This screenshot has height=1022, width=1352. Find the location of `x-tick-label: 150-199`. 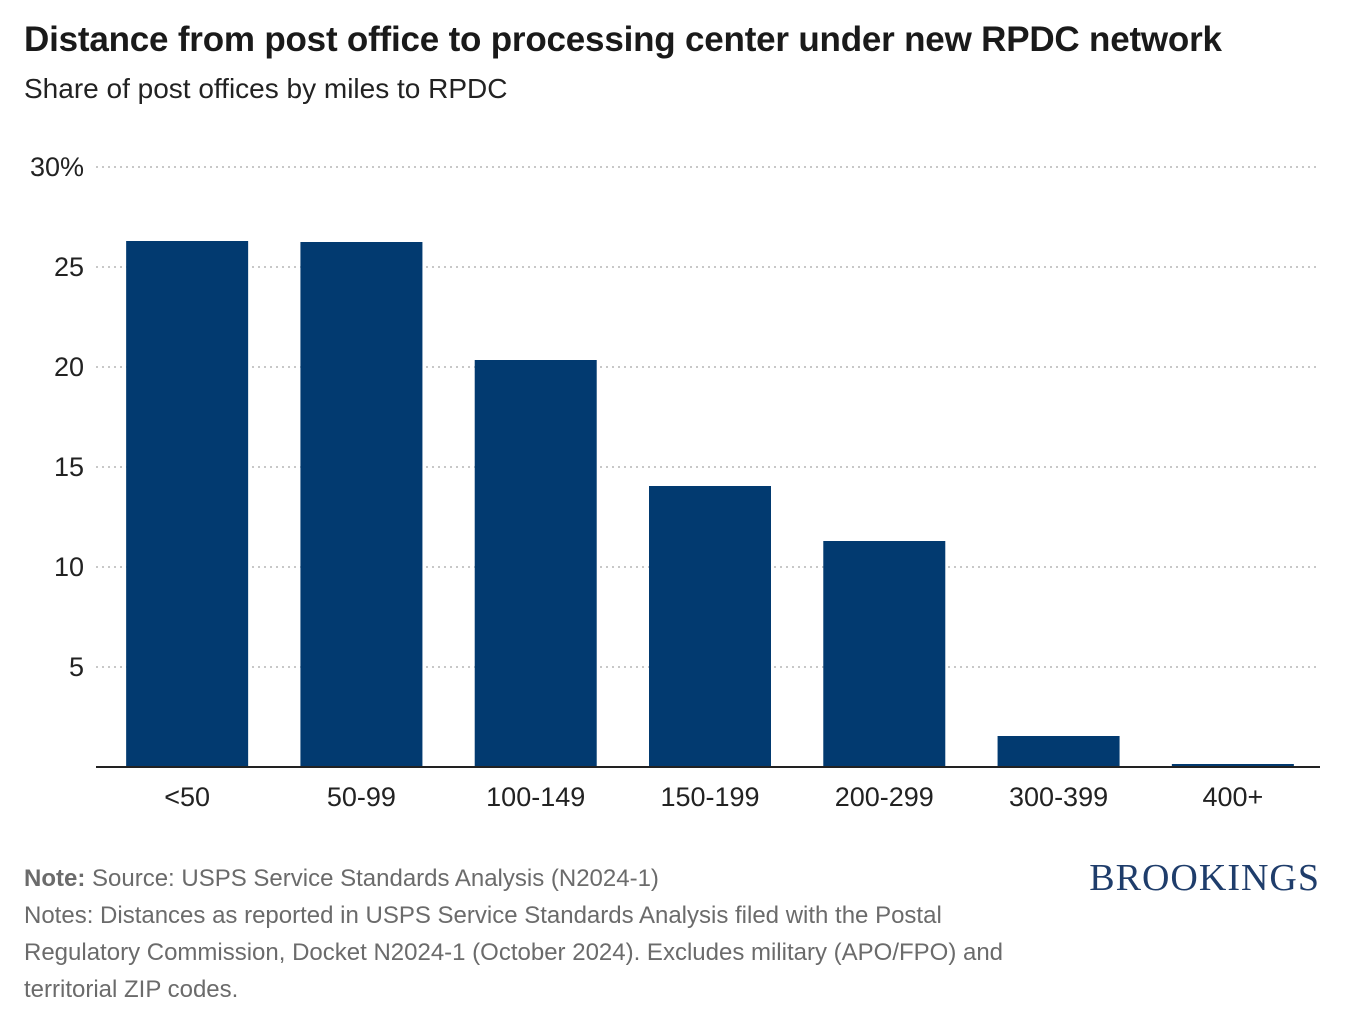

x-tick-label: 150-199 is located at coordinates (709, 797).